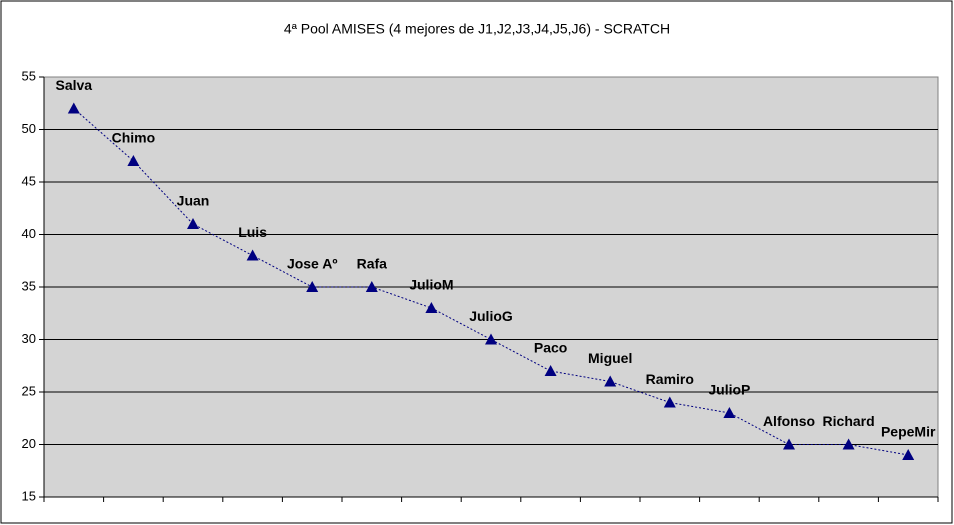 Image resolution: width=954 pixels, height=525 pixels. What do you see at coordinates (610, 358) in the screenshot?
I see `point-label: Miguel` at bounding box center [610, 358].